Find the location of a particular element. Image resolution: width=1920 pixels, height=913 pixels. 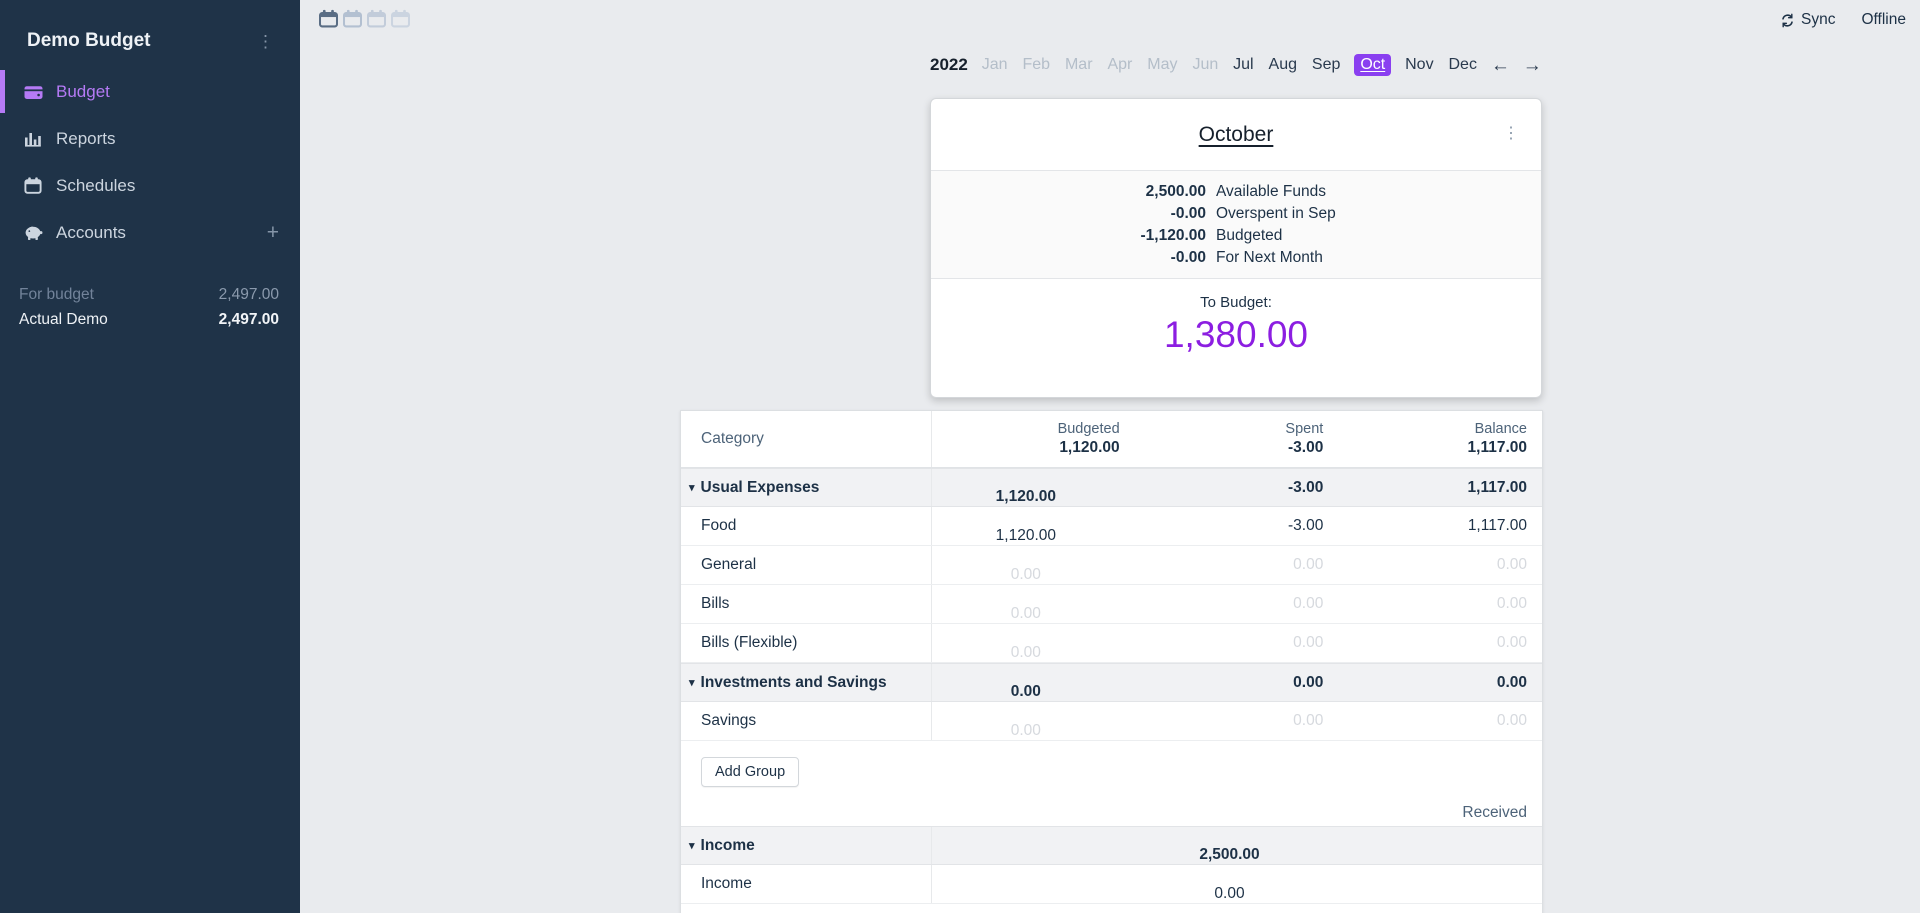

sidebar-item-accounts: Accounts + is located at coordinates (150, 232).